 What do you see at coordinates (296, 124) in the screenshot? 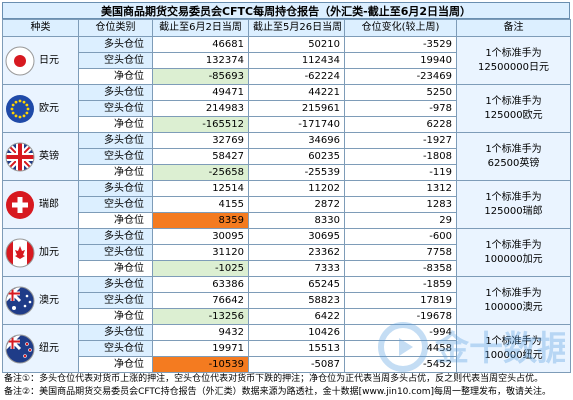
I see `previous-week-value: -171740` at bounding box center [296, 124].